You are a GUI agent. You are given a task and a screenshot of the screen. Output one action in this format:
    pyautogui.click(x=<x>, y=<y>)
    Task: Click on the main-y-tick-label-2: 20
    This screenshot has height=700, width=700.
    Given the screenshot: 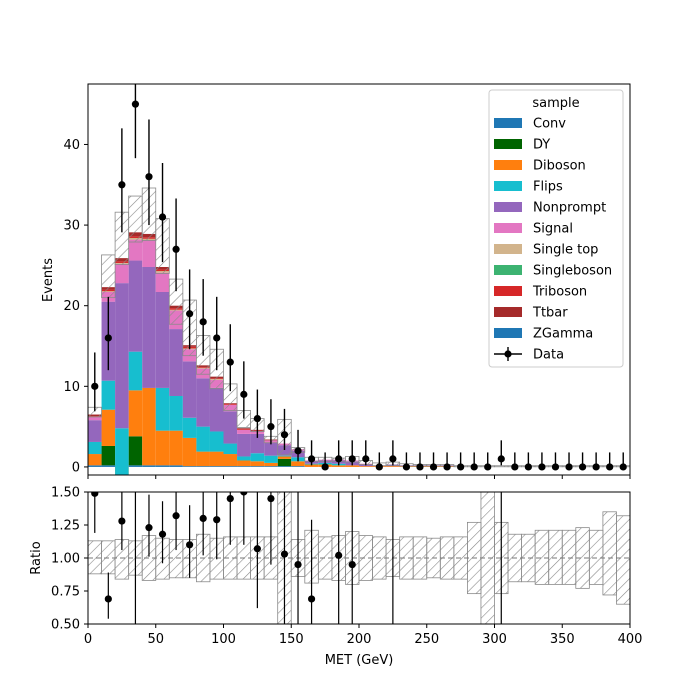 What is the action you would take?
    pyautogui.click(x=71, y=306)
    